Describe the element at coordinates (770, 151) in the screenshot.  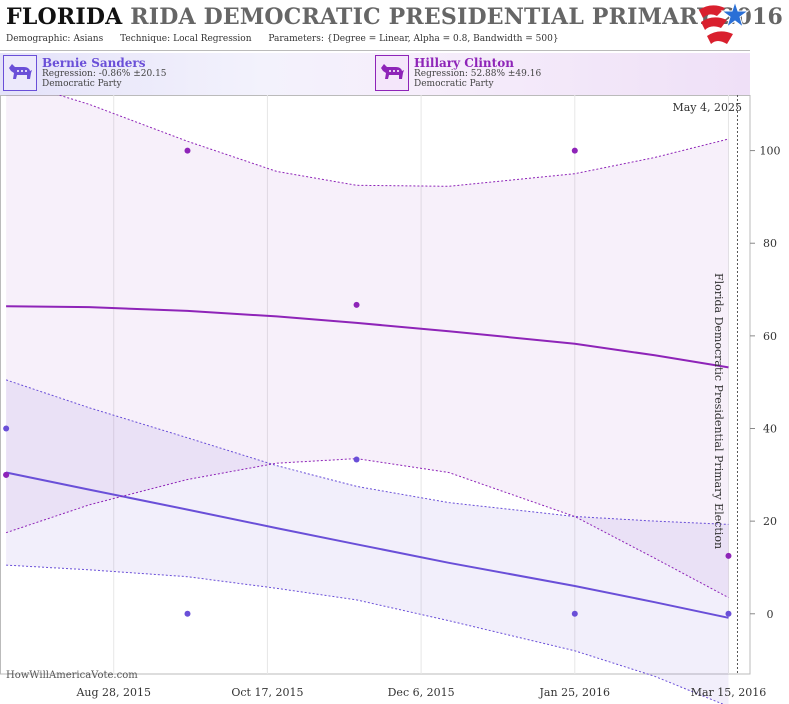
I see `y-tick-label: 100` at that location.